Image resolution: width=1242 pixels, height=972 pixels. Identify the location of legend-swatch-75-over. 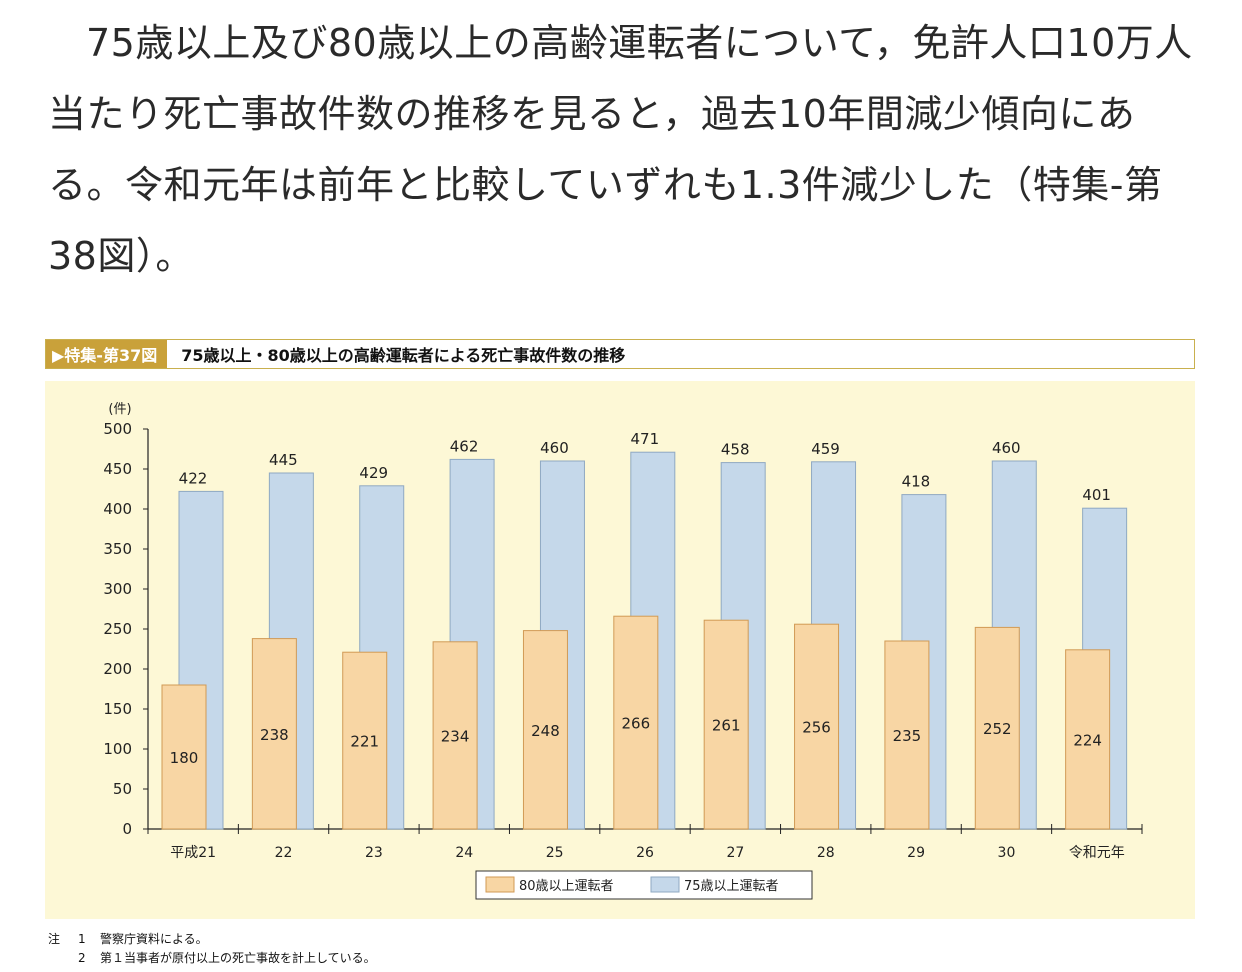
(665, 884).